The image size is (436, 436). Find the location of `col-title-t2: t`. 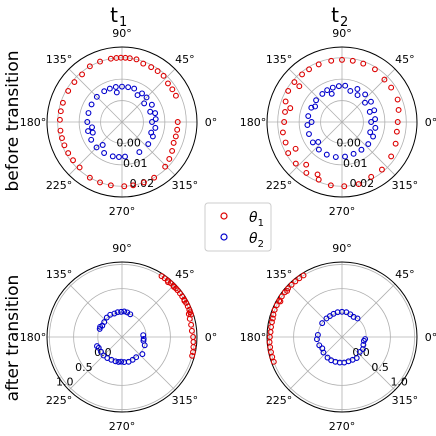

col-title-t2: t is located at coordinates (335, 15).